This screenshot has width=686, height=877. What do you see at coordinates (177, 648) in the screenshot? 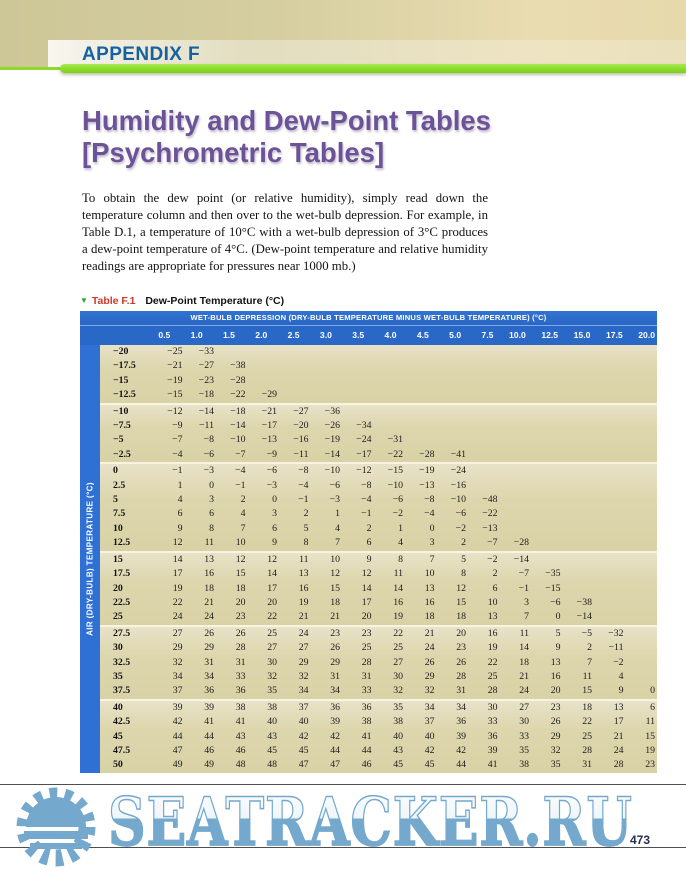
I see `dew-point-cell: 29` at bounding box center [177, 648].